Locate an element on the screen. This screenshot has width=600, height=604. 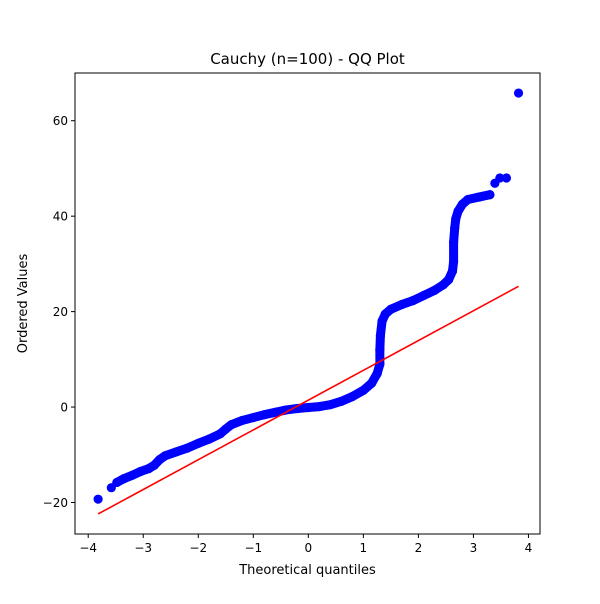
x-tick-label: 0 is located at coordinates (309, 548).